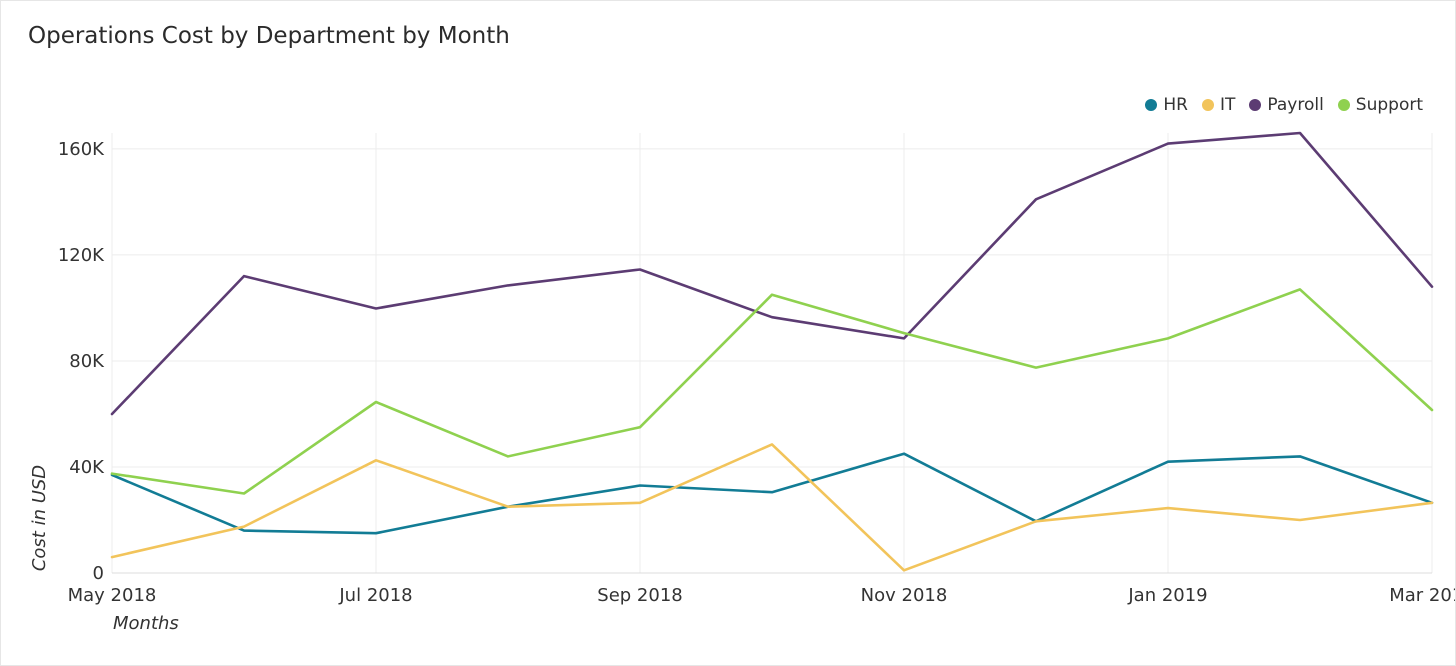 The width and height of the screenshot is (1456, 666). I want to click on y-tick-label: 120K, so click(81, 255).